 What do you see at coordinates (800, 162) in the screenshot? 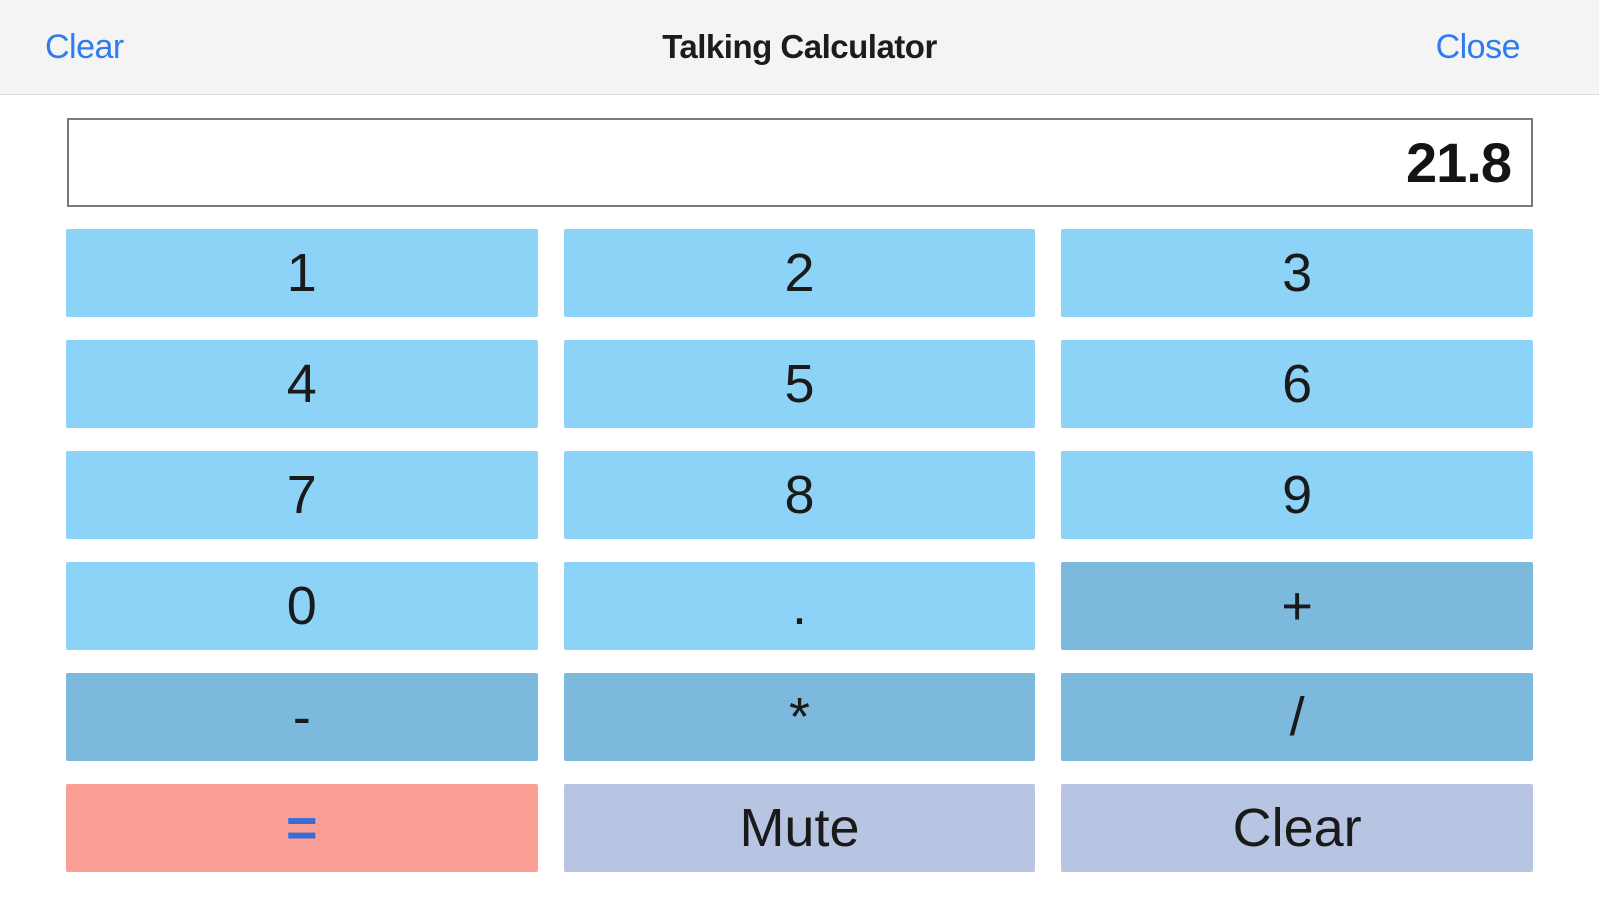
I see `calculator-display: 21.8` at bounding box center [800, 162].